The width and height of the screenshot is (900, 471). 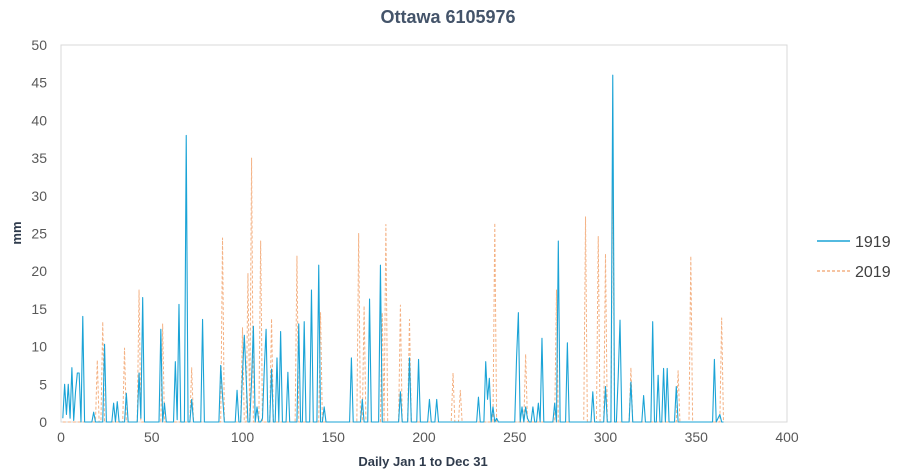 I want to click on legend-label: 2019, so click(x=873, y=272).